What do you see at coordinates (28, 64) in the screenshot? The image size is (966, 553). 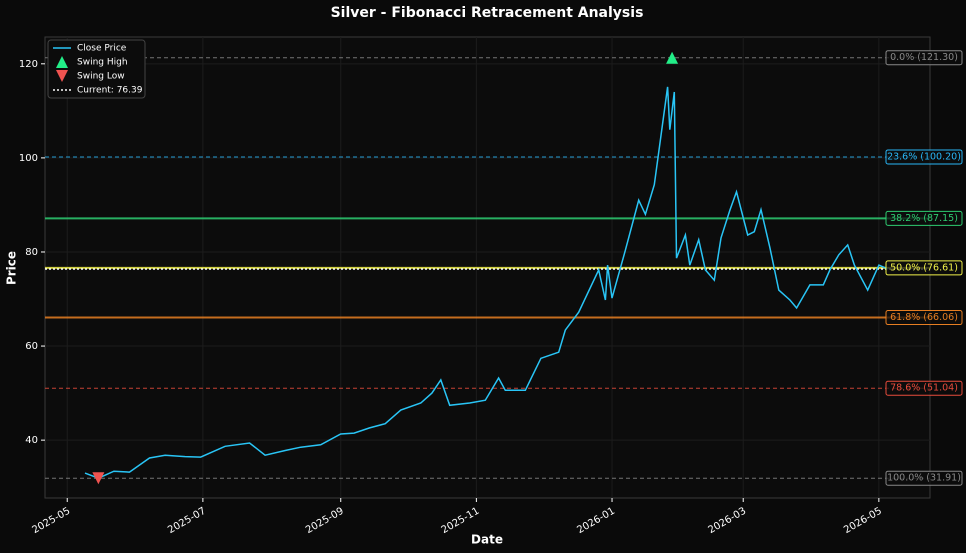 I see `y-tick-label: 120` at bounding box center [28, 64].